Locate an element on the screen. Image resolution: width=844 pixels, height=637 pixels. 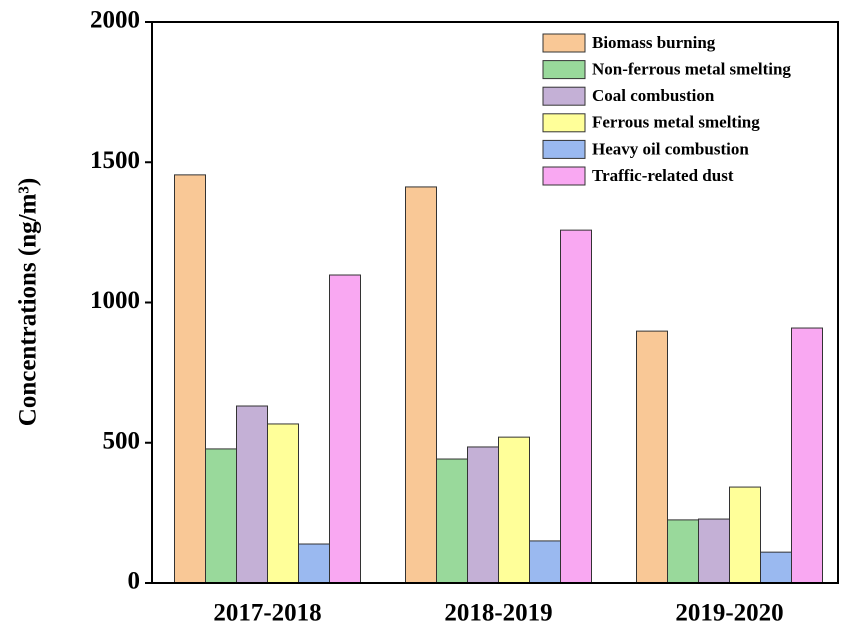
x-tick-label: 2018-2019 is located at coordinates (498, 613).